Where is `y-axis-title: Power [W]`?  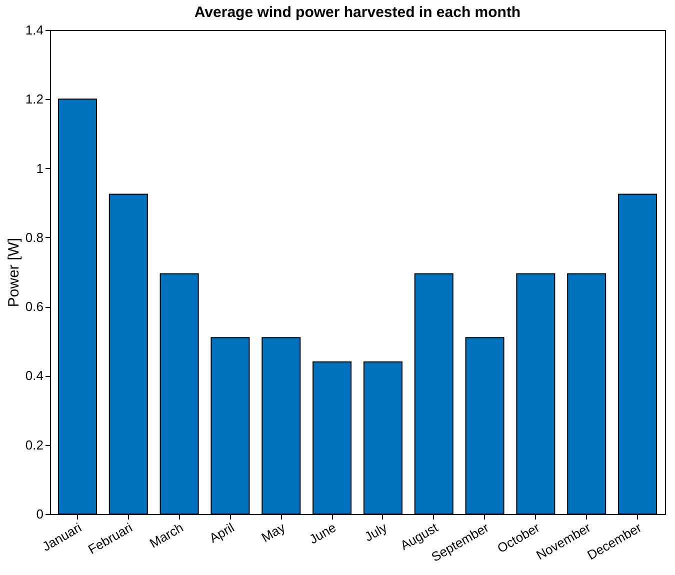 y-axis-title: Power [W] is located at coordinates (13, 273).